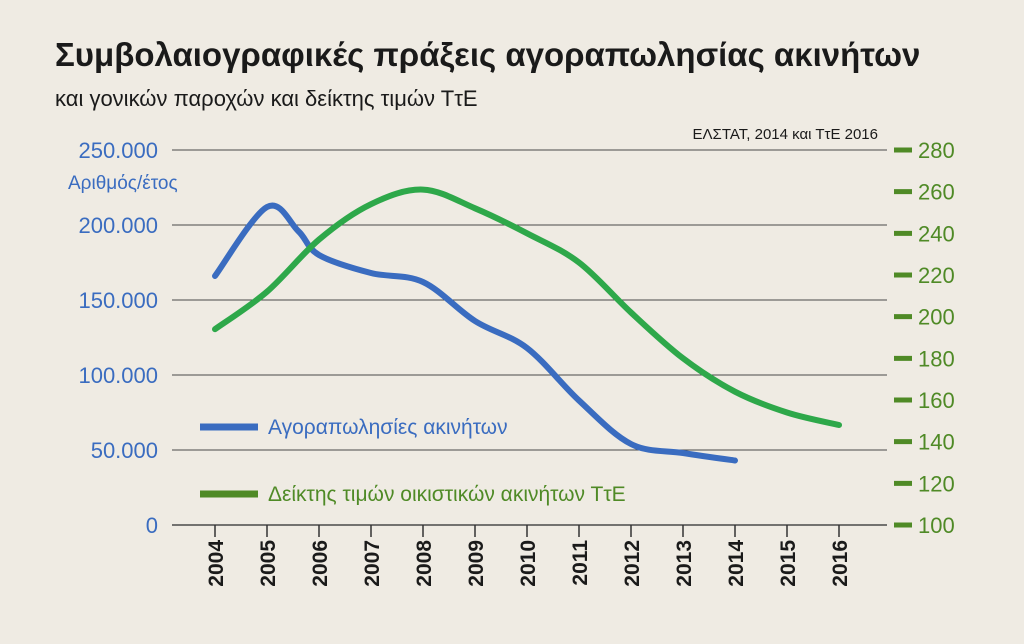  I want to click on legend-label-1: Δείκτης τιμών οικιστικών ακινήτων ΤτΕ, so click(447, 494).